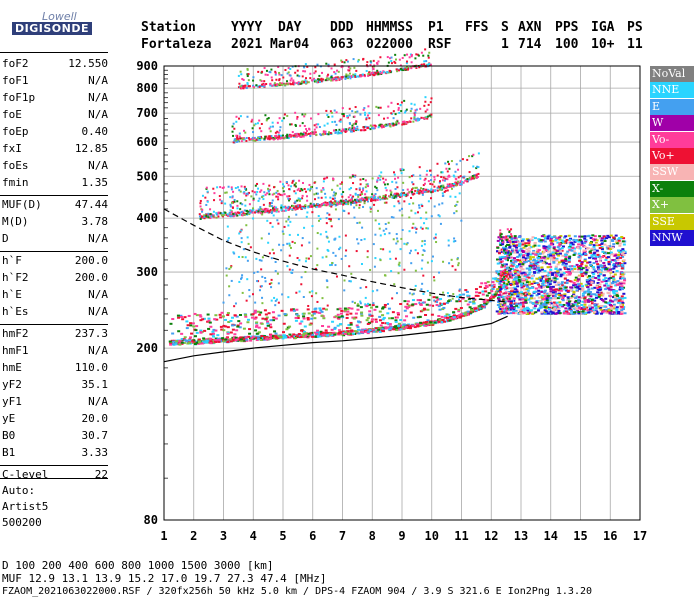 Image resolution: width=700 pixels, height=600 pixels. Describe the element at coordinates (55, 240) in the screenshot. I see `param-row-d: D N/A` at that location.